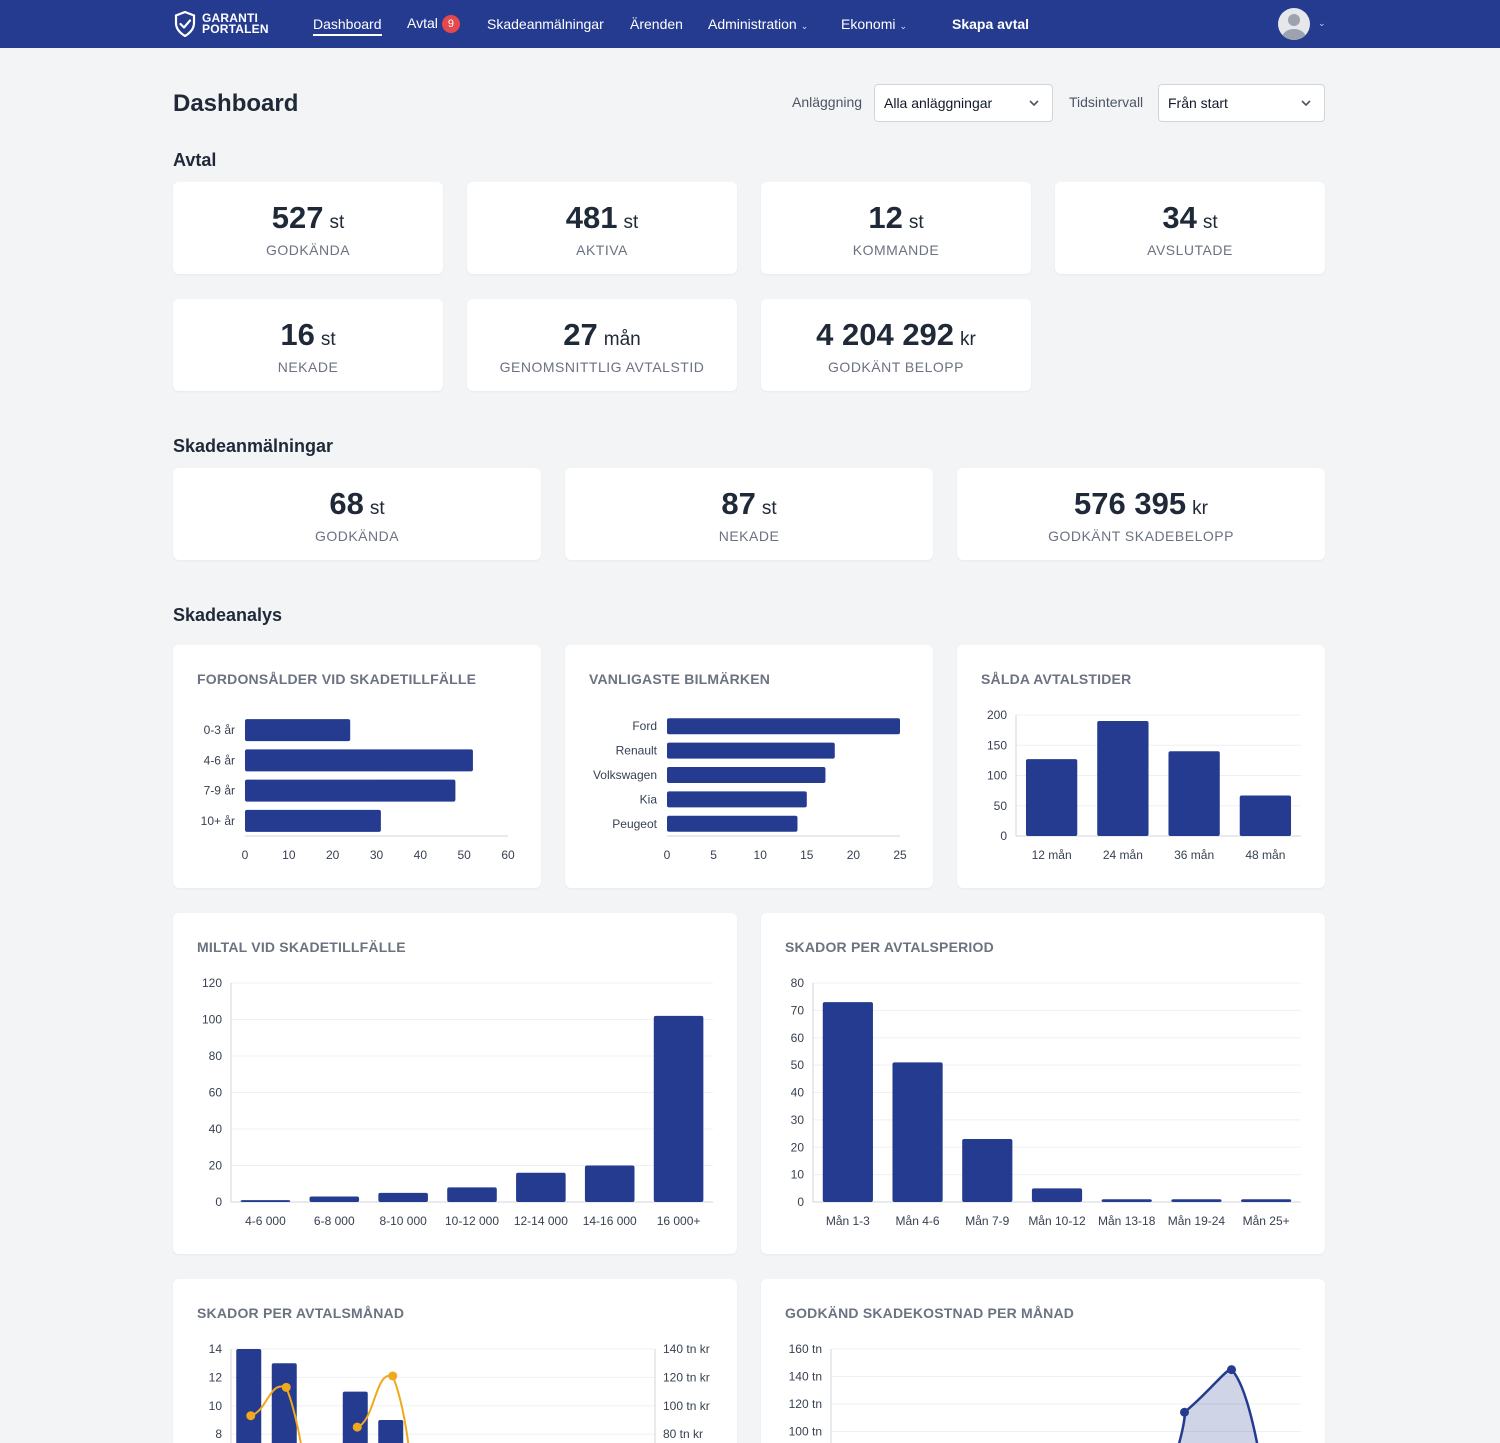 The height and width of the screenshot is (1443, 1500). What do you see at coordinates (752, 24) in the screenshot?
I see `nav-administration-label: Administration` at bounding box center [752, 24].